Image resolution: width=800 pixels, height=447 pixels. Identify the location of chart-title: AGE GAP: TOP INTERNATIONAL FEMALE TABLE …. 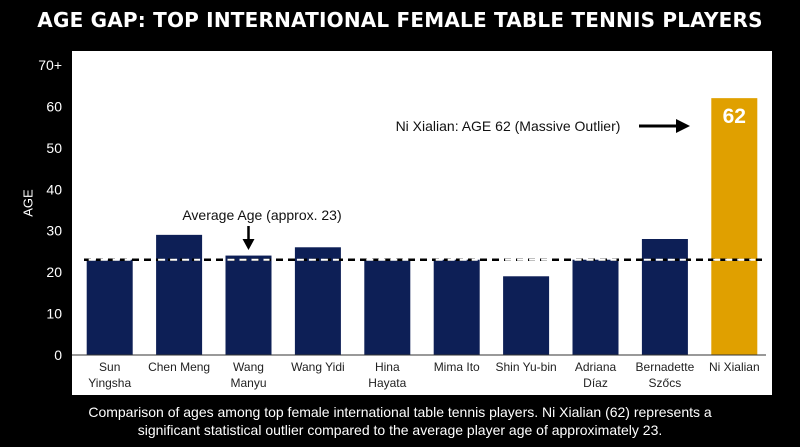
(400, 20).